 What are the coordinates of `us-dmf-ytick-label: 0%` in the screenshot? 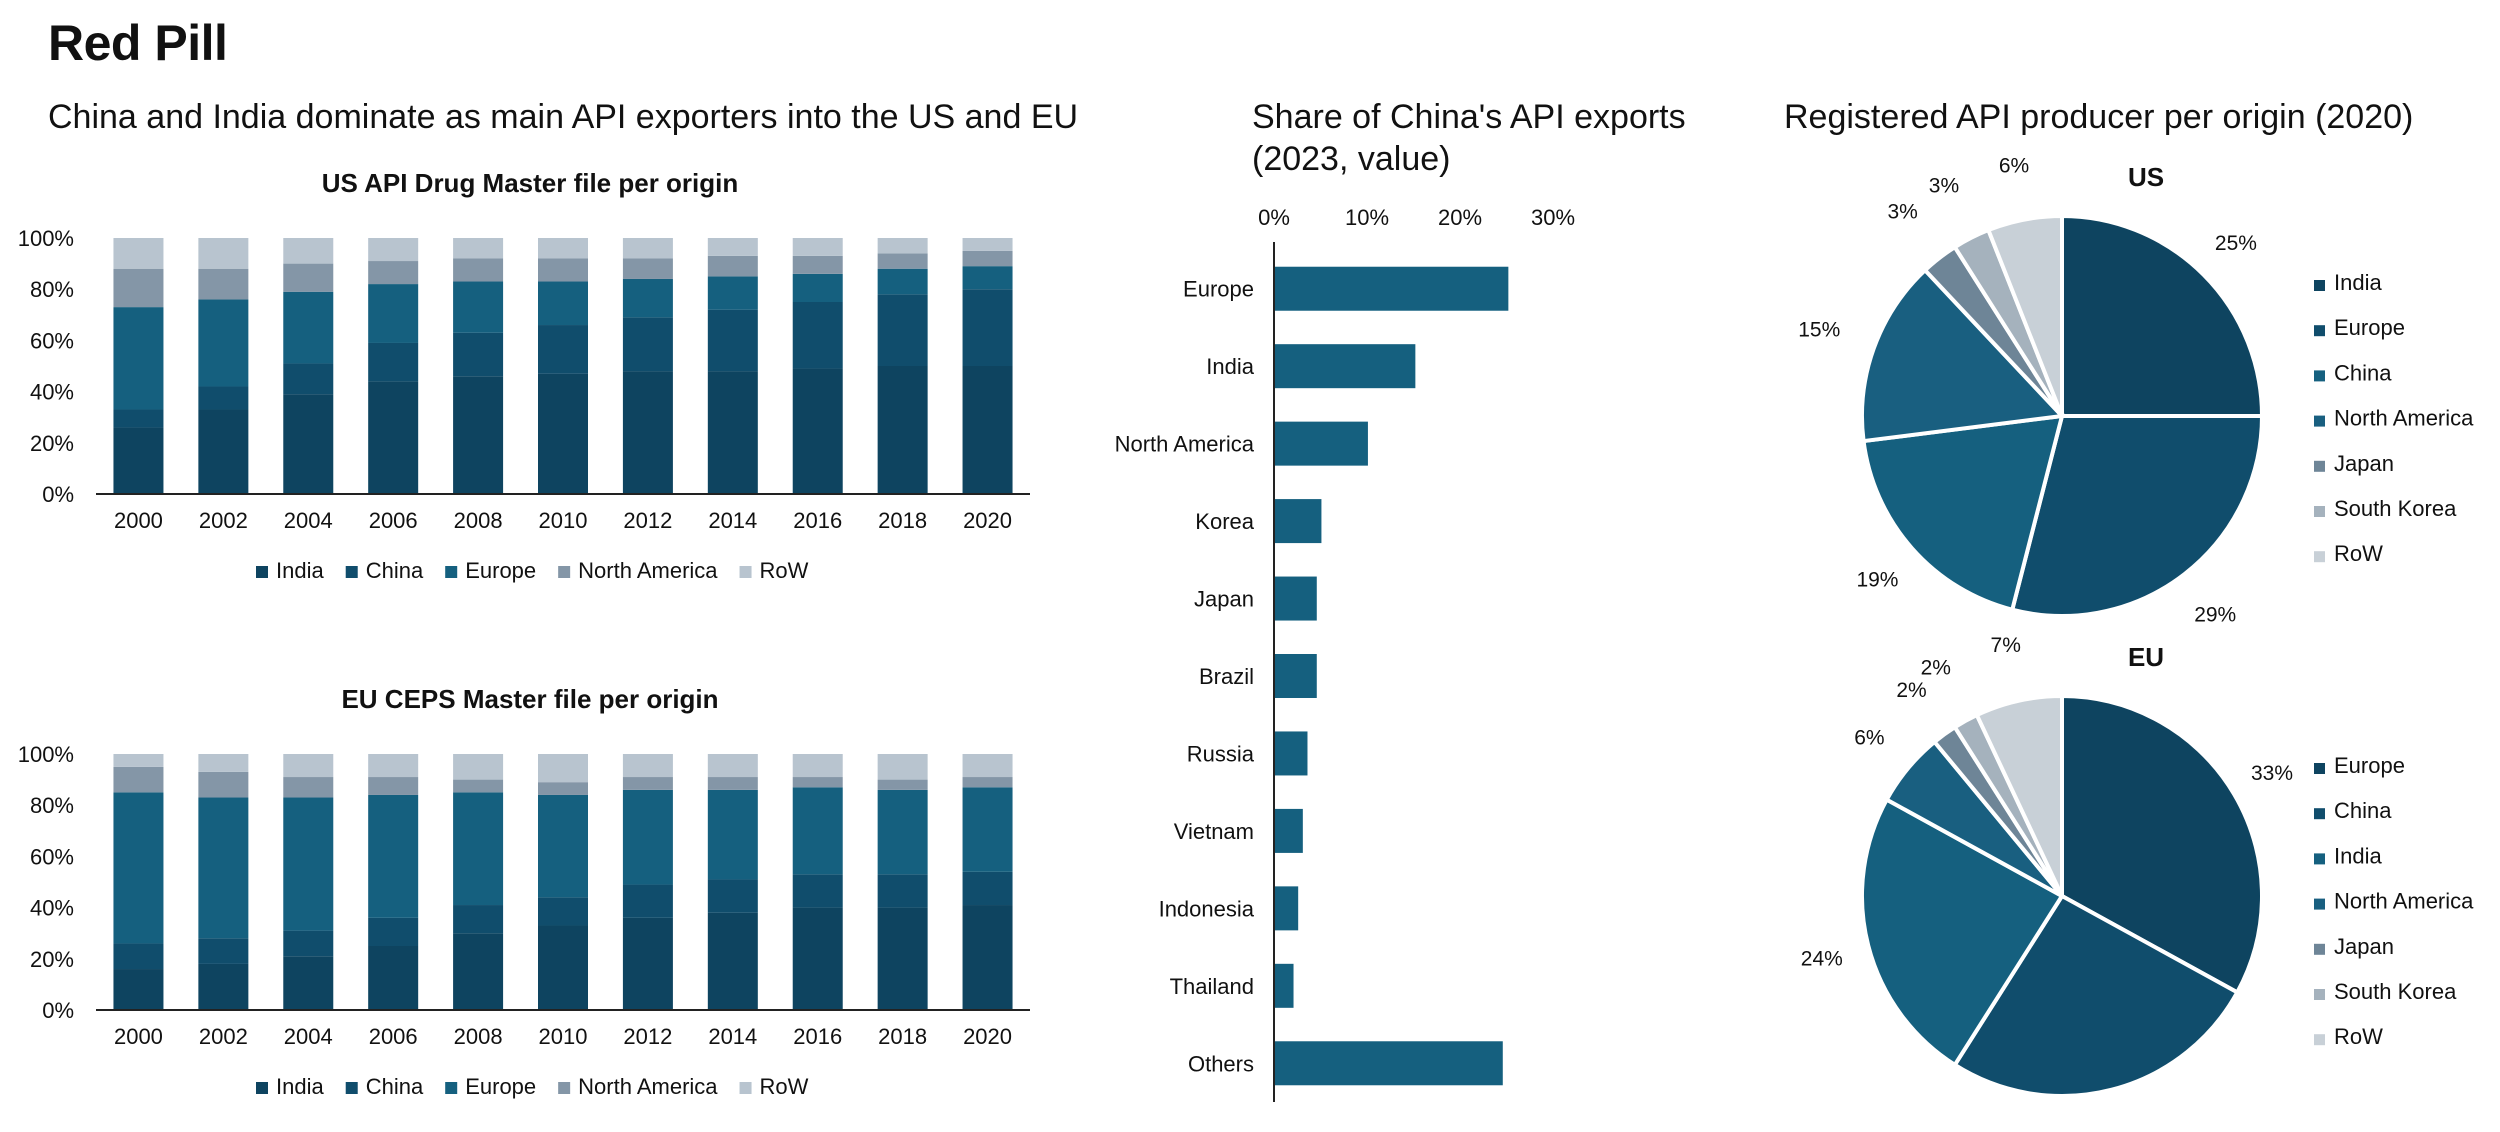 It's located at (58, 494).